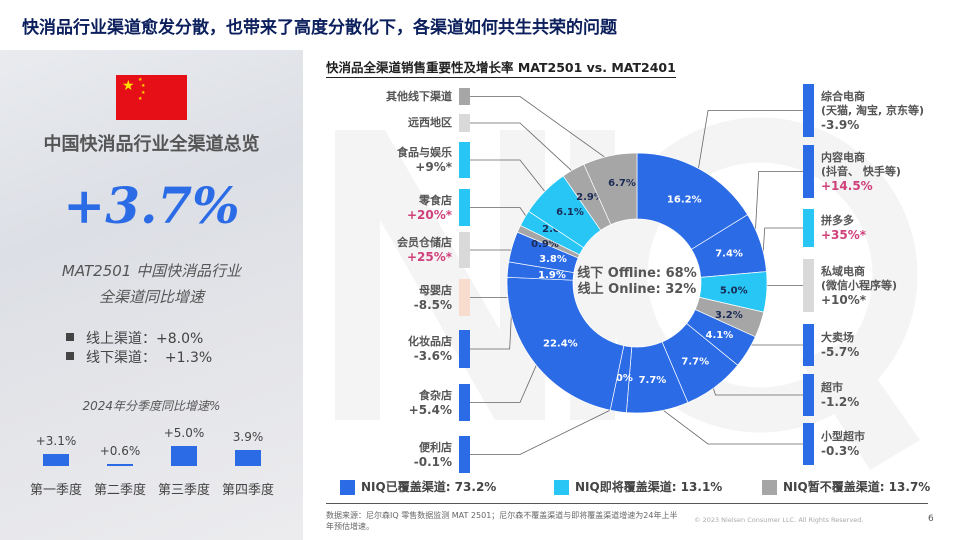 The width and height of the screenshot is (960, 540). Describe the element at coordinates (151, 406) in the screenshot. I see `quarter-title: 2024年分季度同比增速%` at that location.